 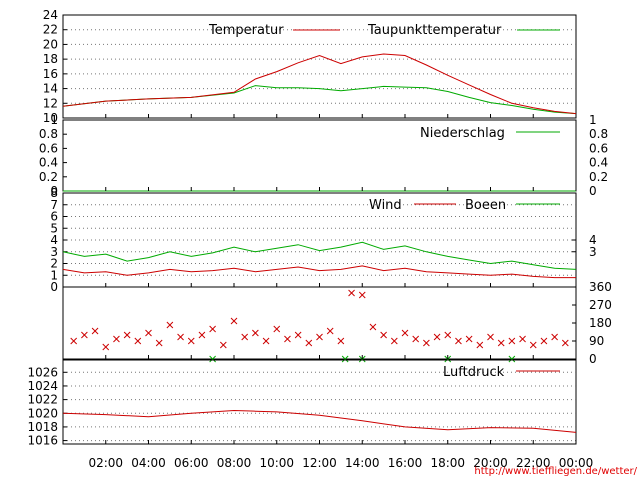 I want to click on wind_direction-y2tick-label-1: 90, so click(x=596, y=341).